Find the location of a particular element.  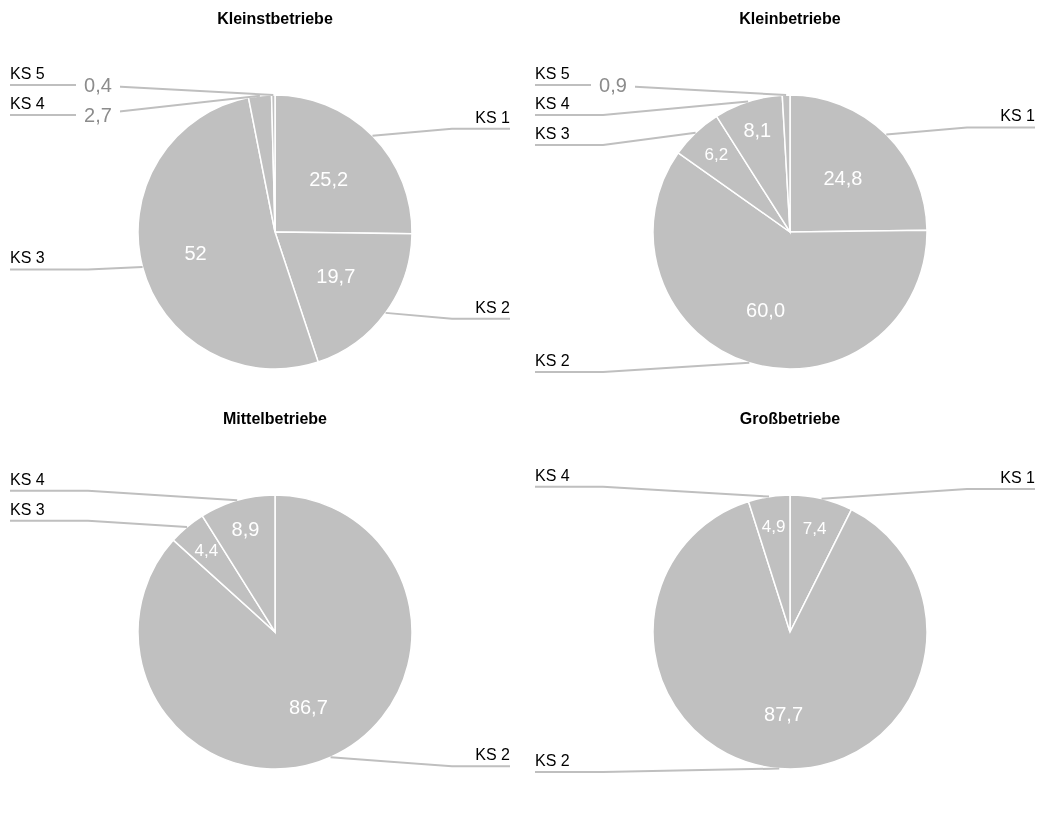

chart-title: Großbetriebe is located at coordinates (790, 418).